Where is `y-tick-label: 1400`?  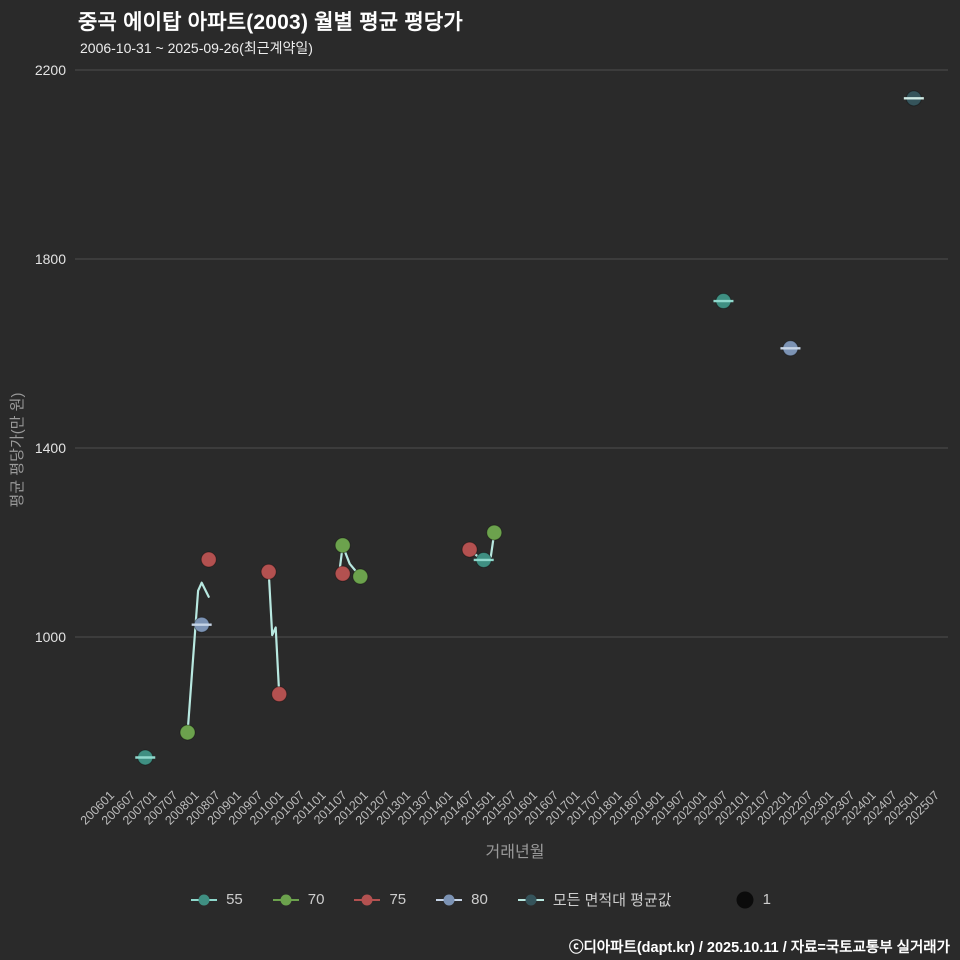 y-tick-label: 1400 is located at coordinates (50, 448).